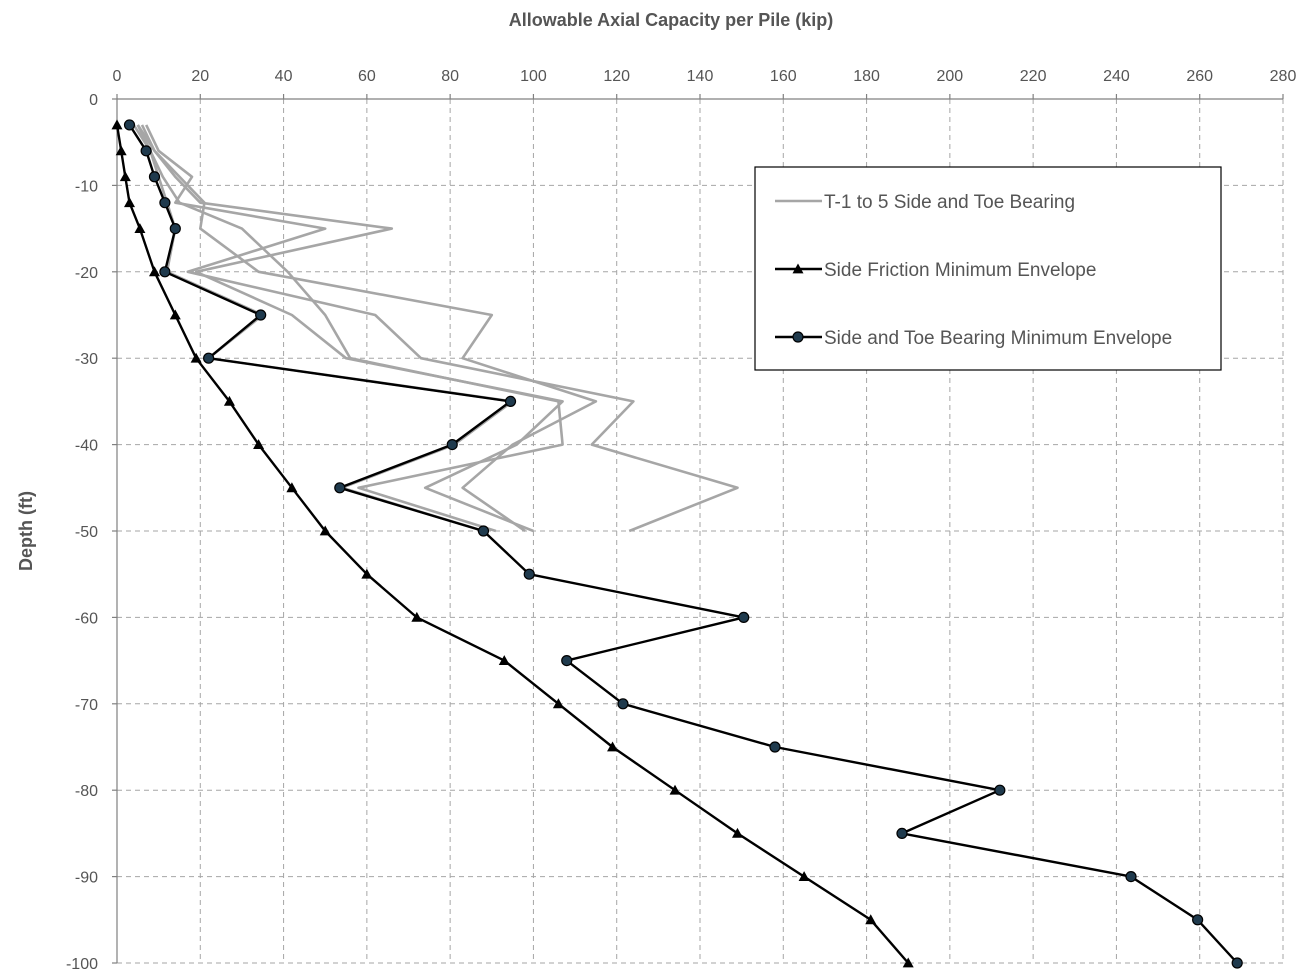 The height and width of the screenshot is (977, 1302). Describe the element at coordinates (950, 76) in the screenshot. I see `x-tick-label: 200` at that location.